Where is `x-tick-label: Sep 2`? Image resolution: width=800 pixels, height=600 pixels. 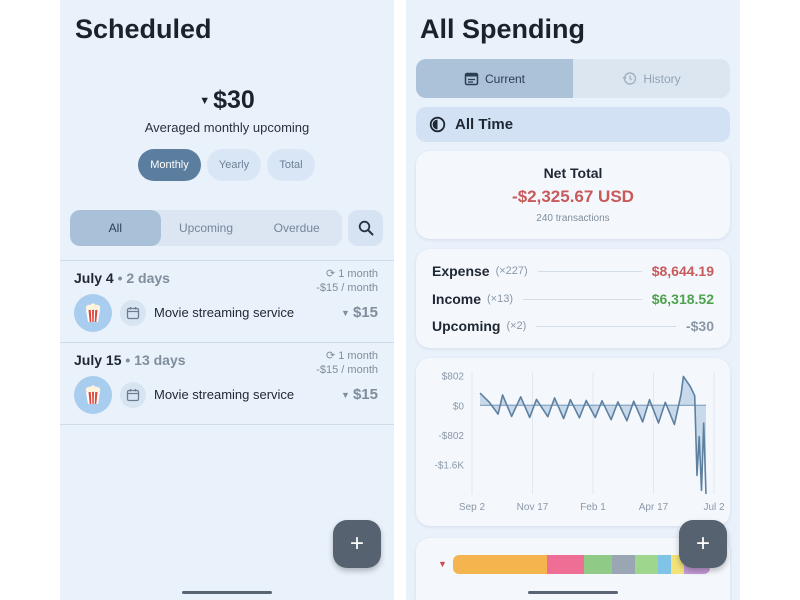
x-tick-label: Sep 2 is located at coordinates (472, 507).